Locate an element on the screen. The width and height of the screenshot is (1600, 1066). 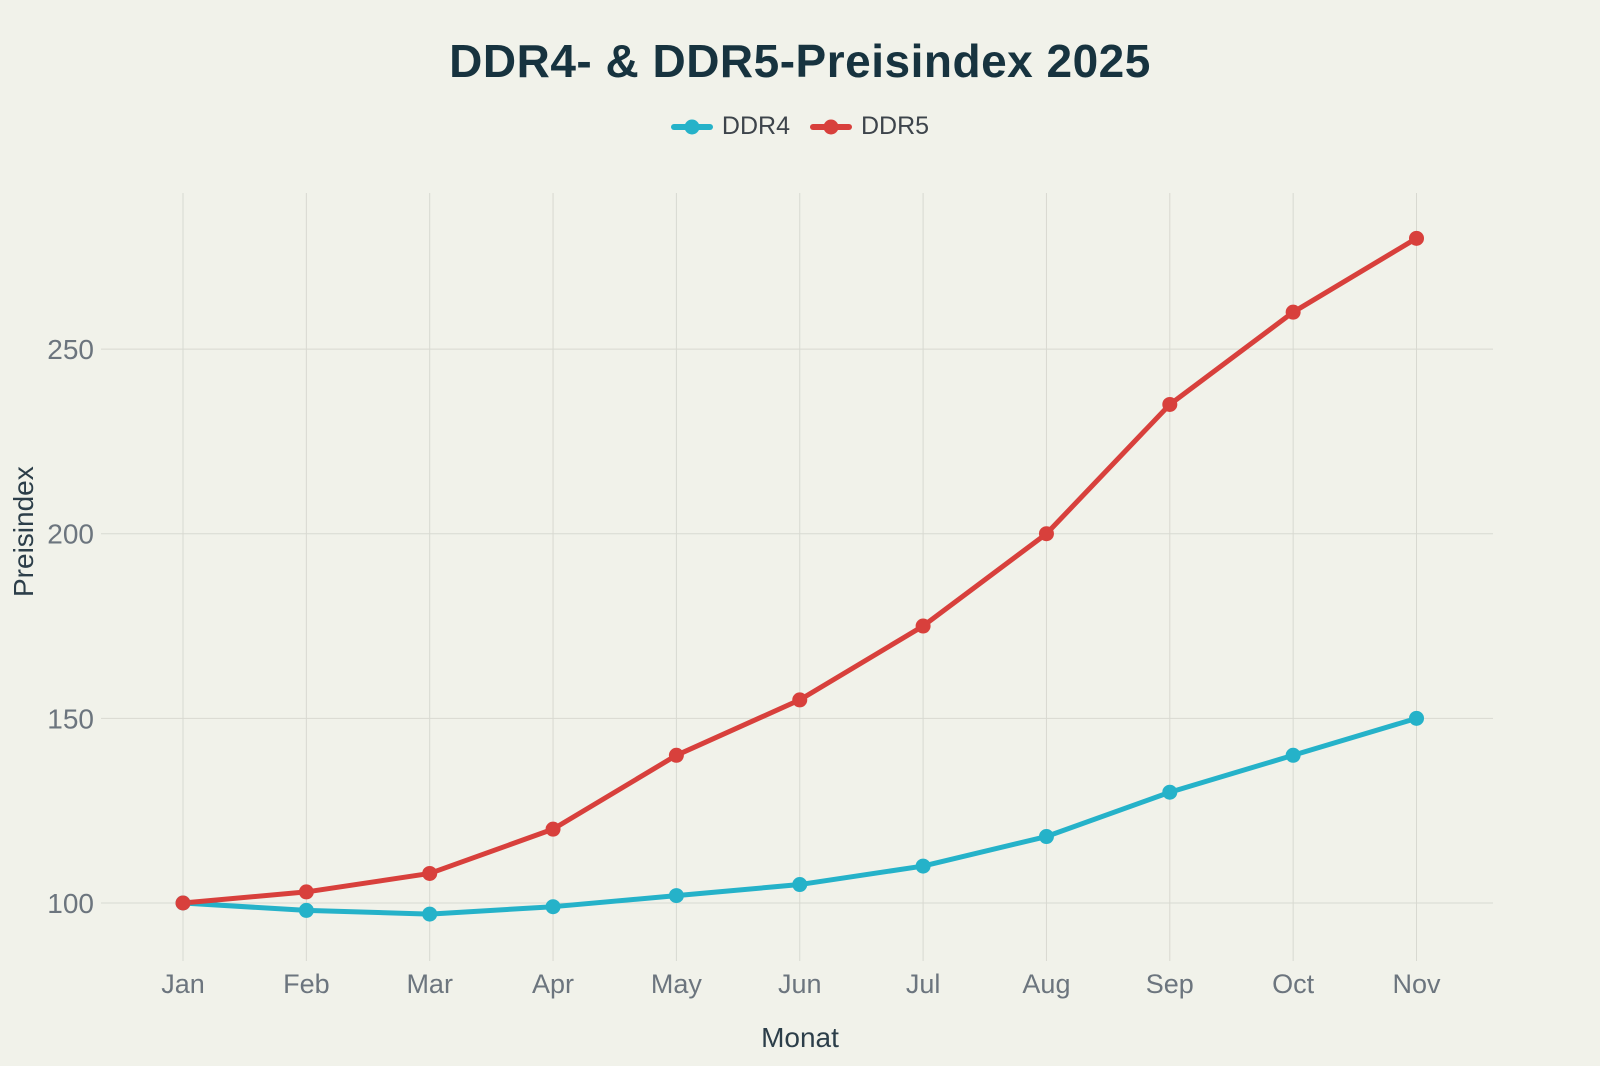
legend-dot-ddr4-icon is located at coordinates (692, 126).